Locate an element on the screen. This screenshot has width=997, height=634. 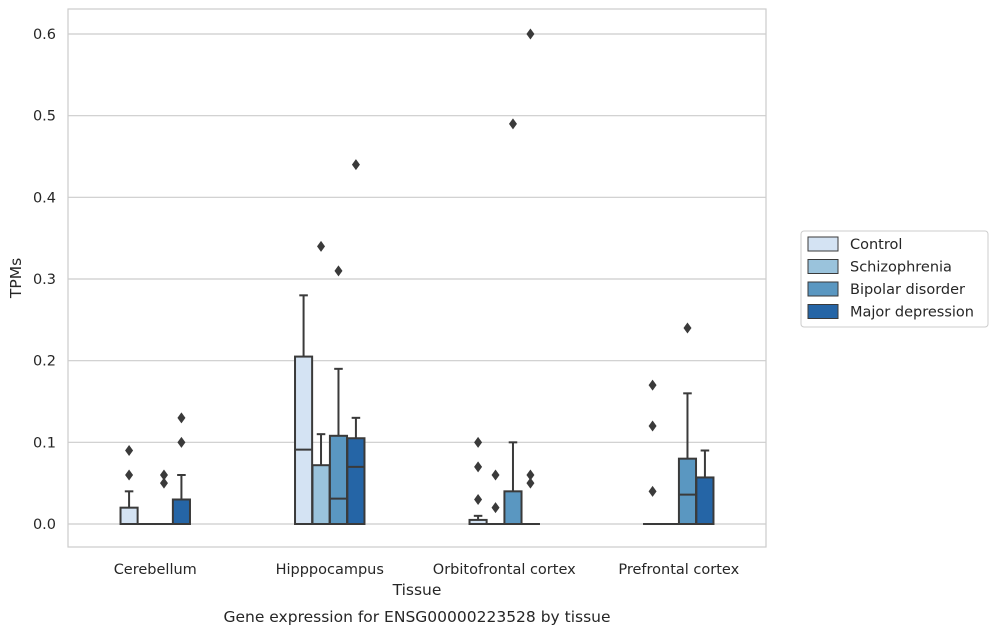
legend-label: Bipolar disorder is located at coordinates (907, 290).